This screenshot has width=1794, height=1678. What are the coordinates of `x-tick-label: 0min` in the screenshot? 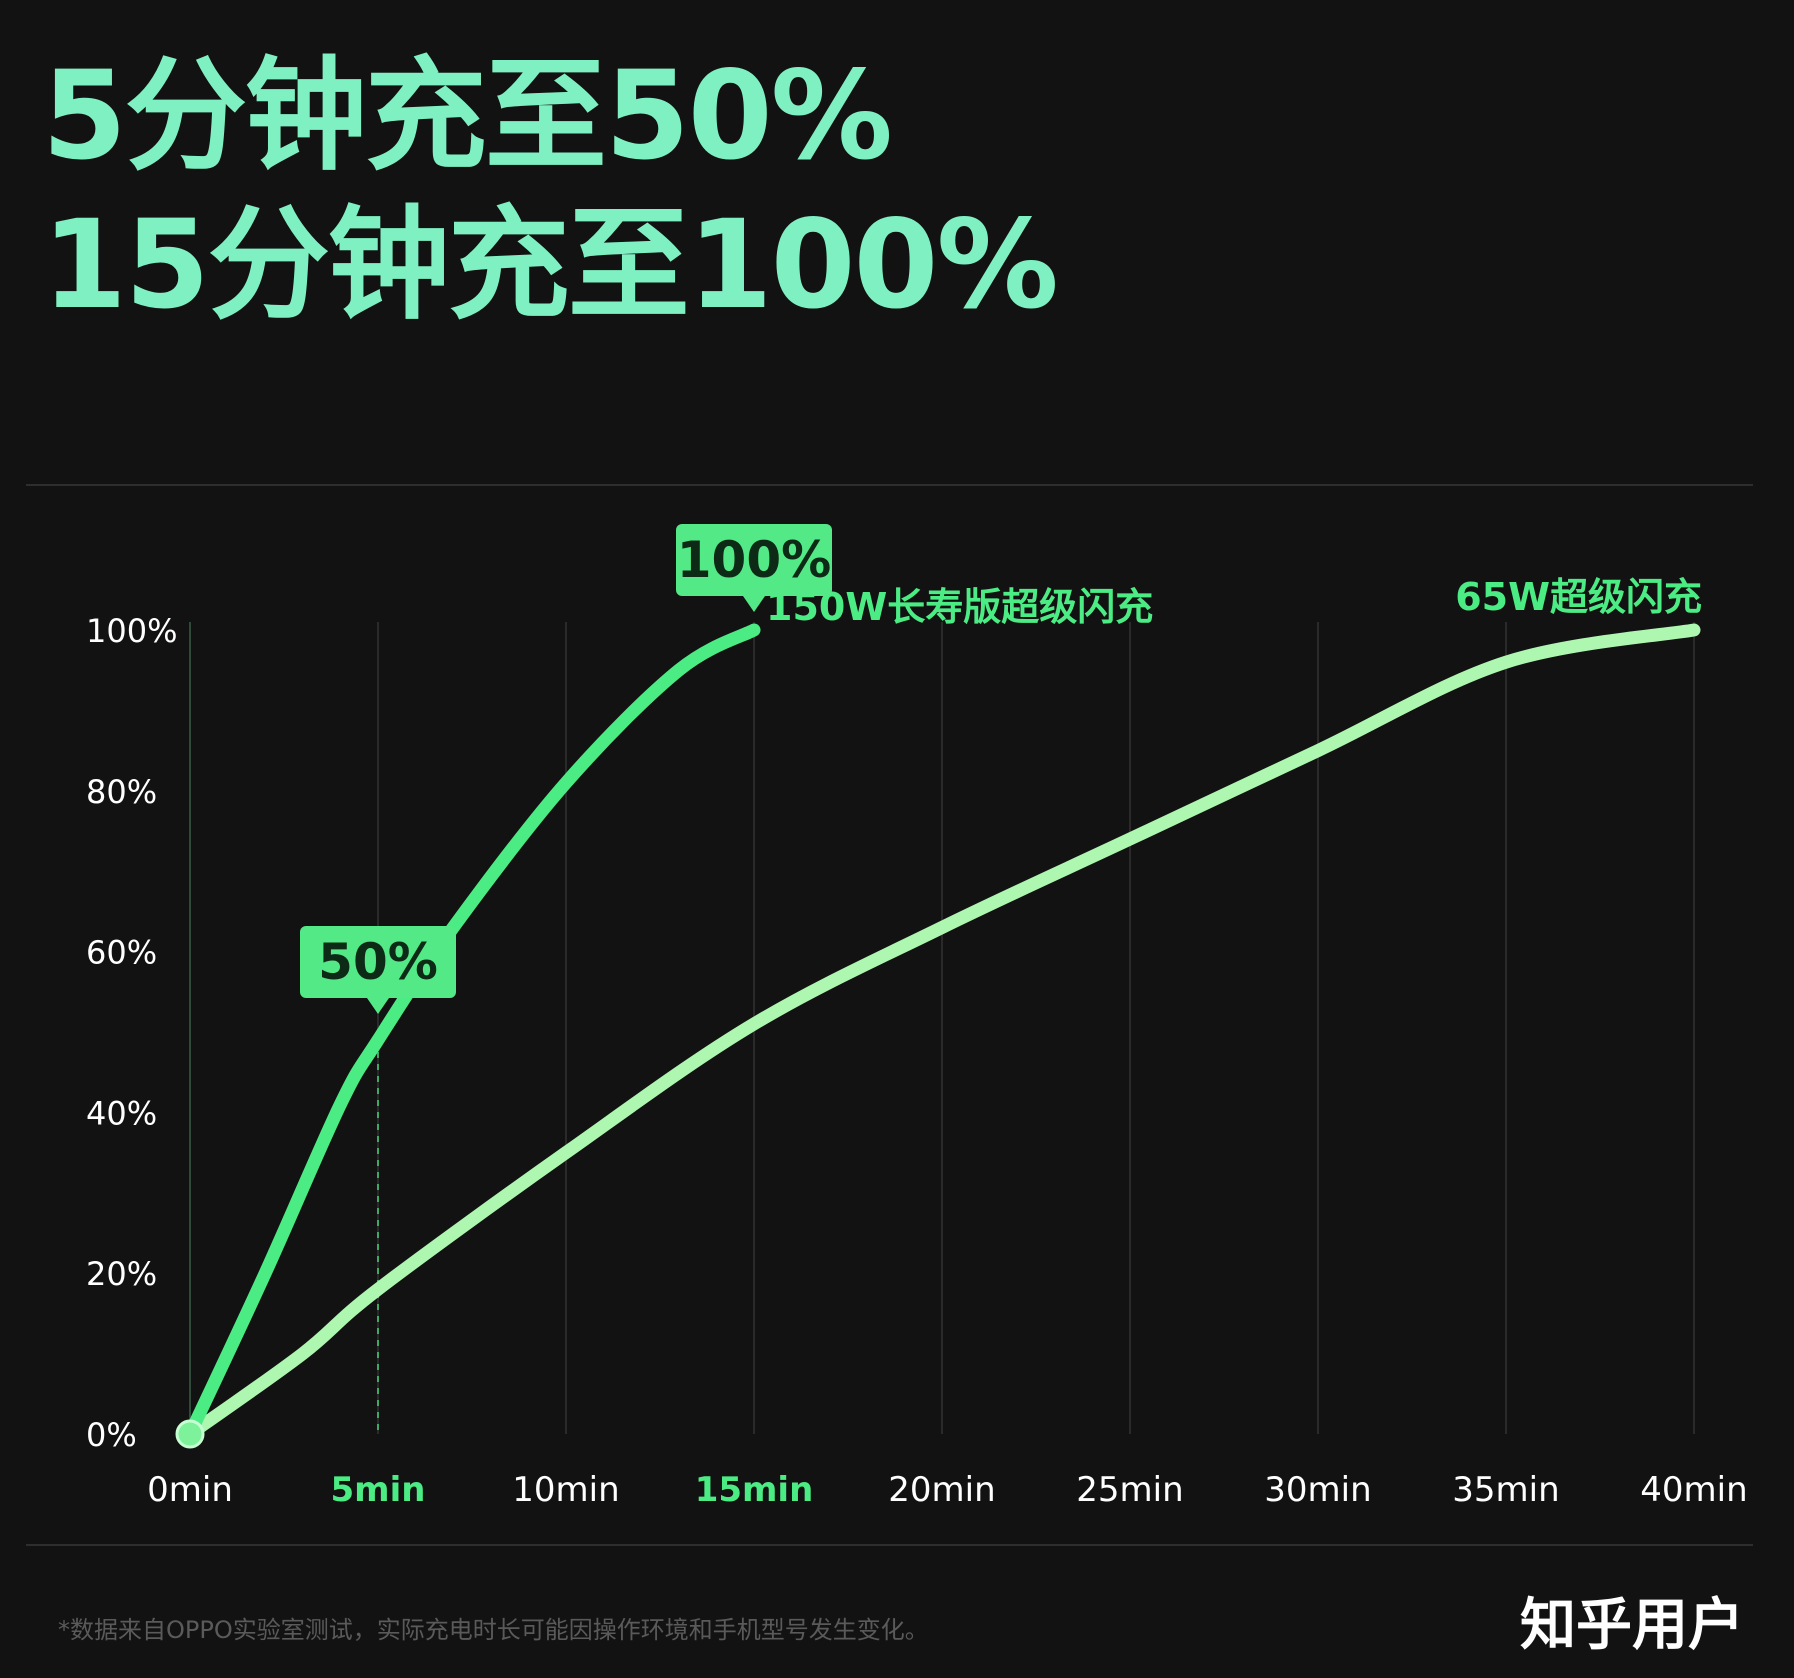 It's located at (190, 1490).